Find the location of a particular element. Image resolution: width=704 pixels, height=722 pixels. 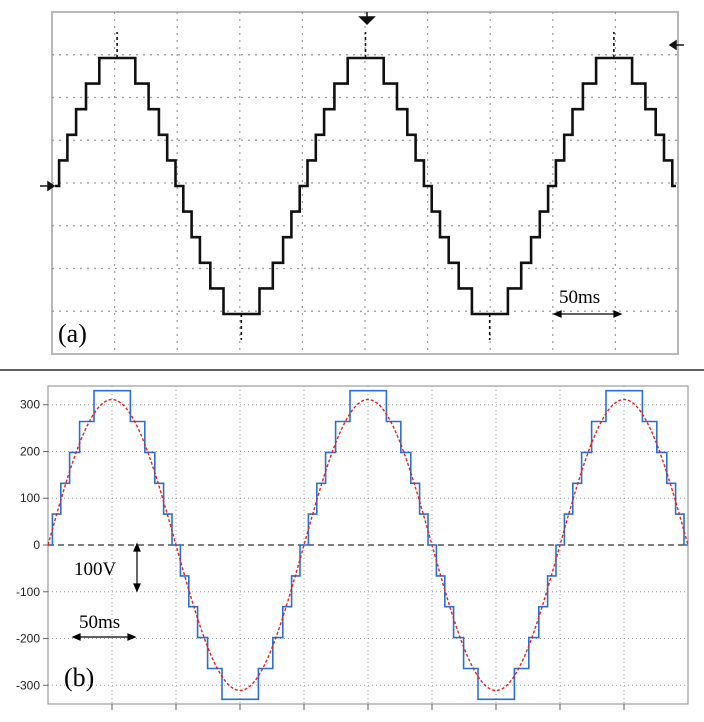

panel-b-y-tick-label: -200 is located at coordinates (28, 639).